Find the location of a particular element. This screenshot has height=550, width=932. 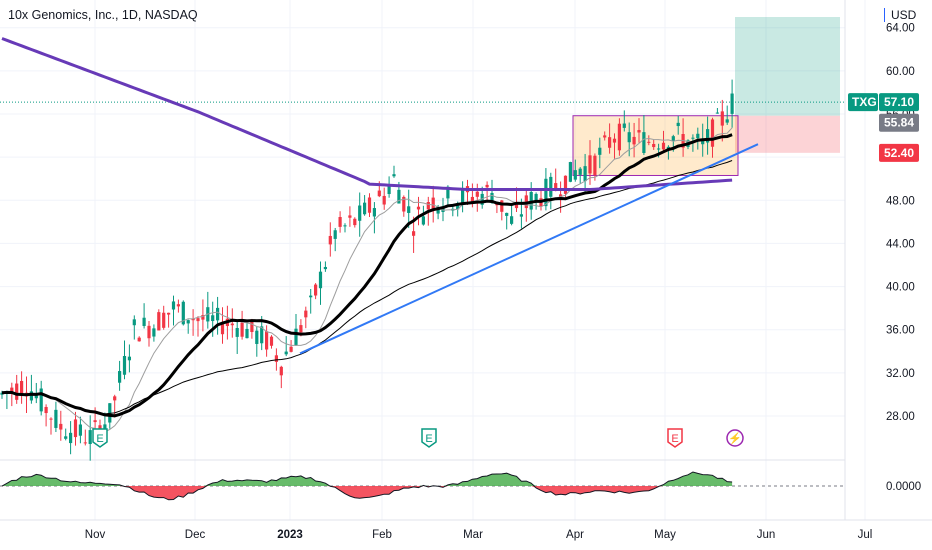

event-circle is located at coordinates (735, 438).